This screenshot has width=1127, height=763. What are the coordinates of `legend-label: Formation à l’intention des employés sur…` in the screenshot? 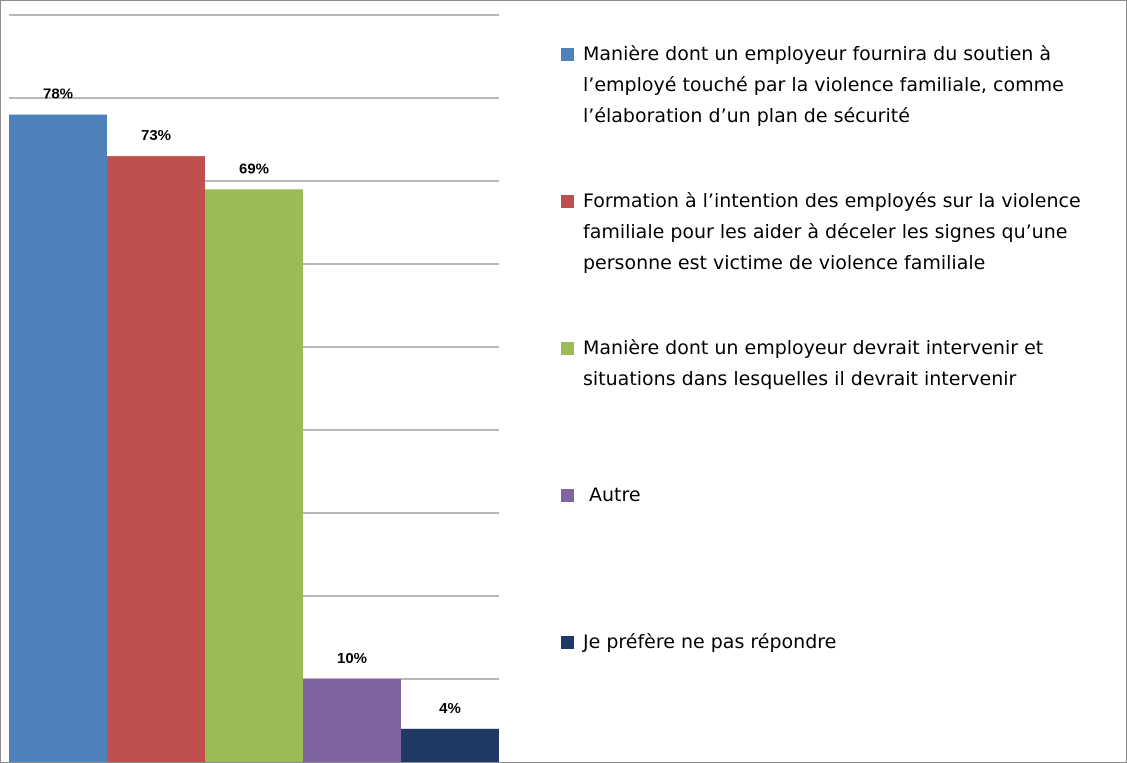 It's located at (832, 232).